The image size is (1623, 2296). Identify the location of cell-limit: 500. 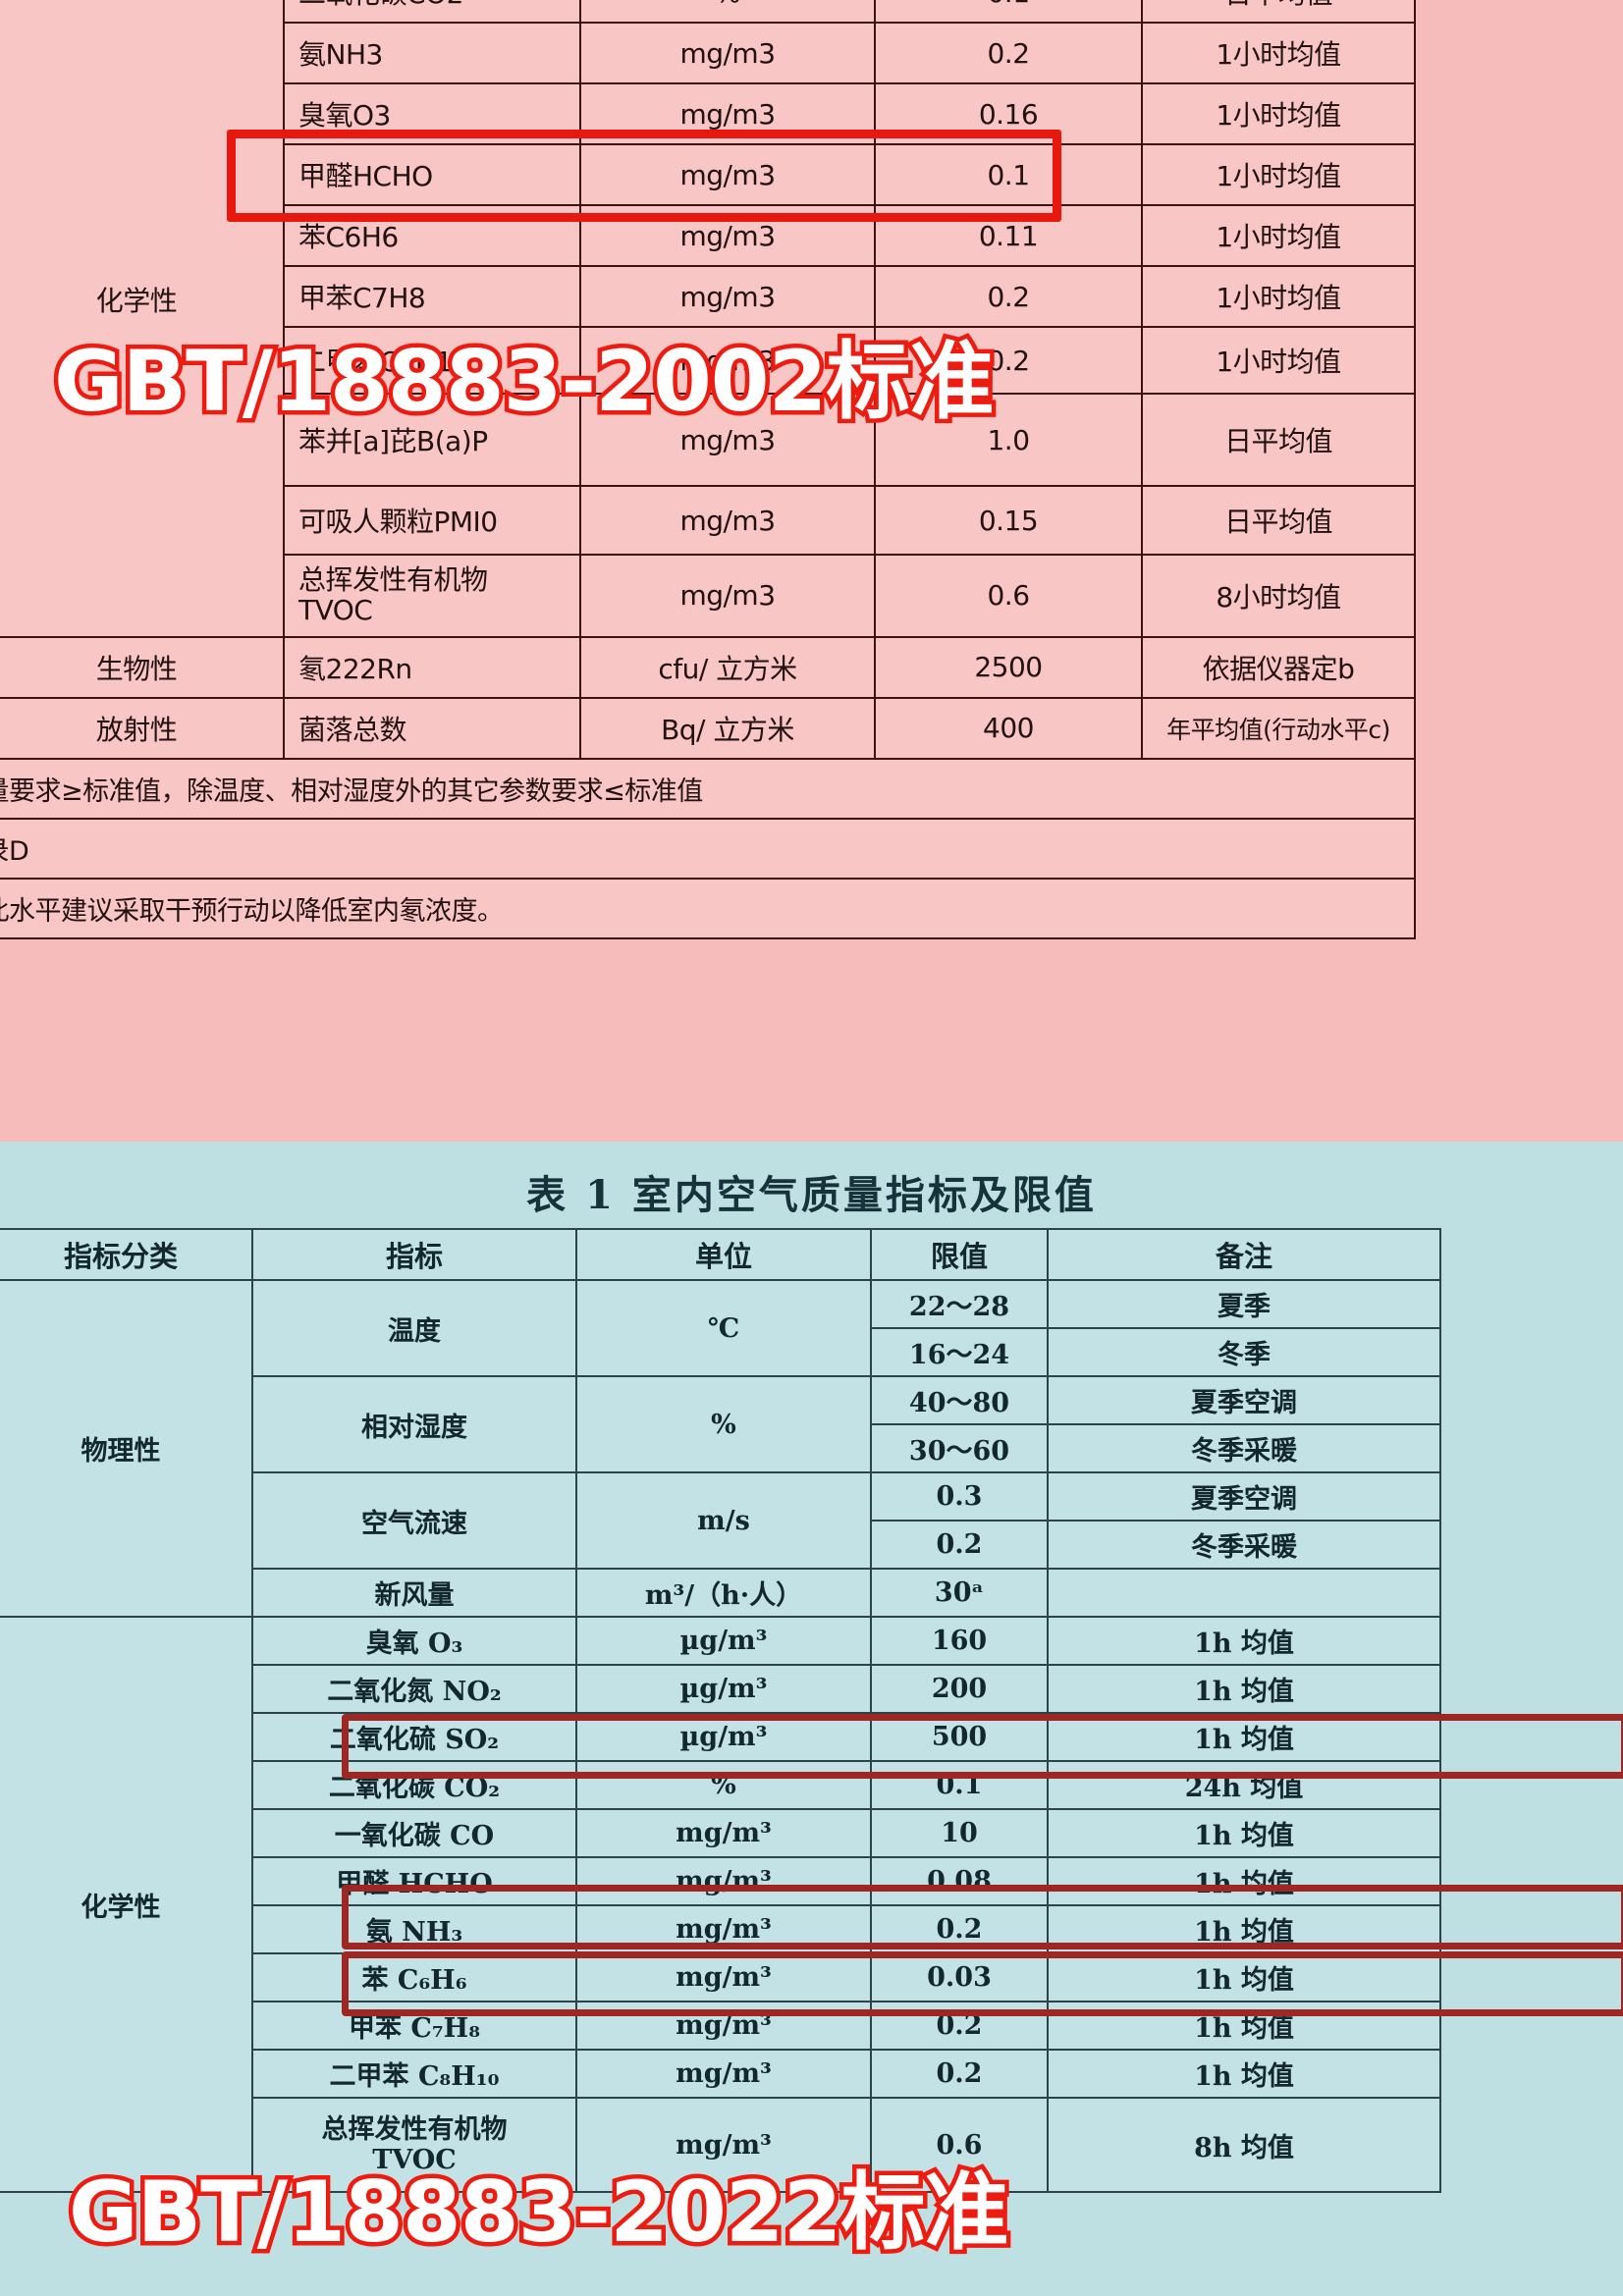
(959, 1737).